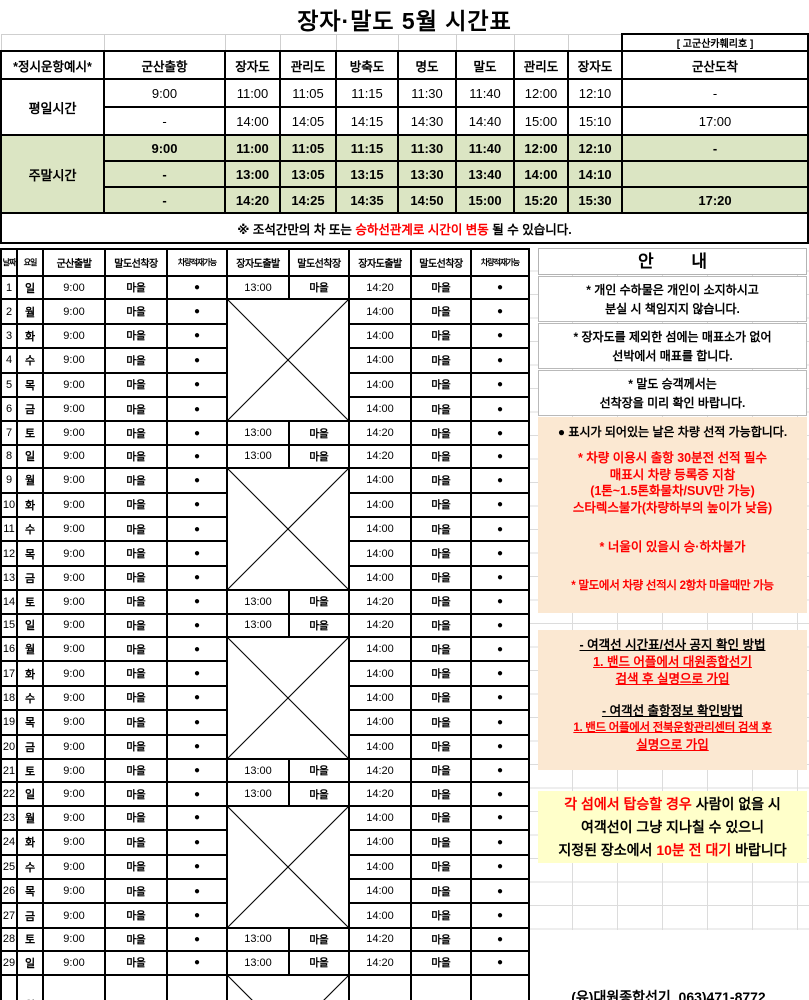  I want to click on tide-notice-text: ※ 조석간만의 차 또는, so click(296, 229).